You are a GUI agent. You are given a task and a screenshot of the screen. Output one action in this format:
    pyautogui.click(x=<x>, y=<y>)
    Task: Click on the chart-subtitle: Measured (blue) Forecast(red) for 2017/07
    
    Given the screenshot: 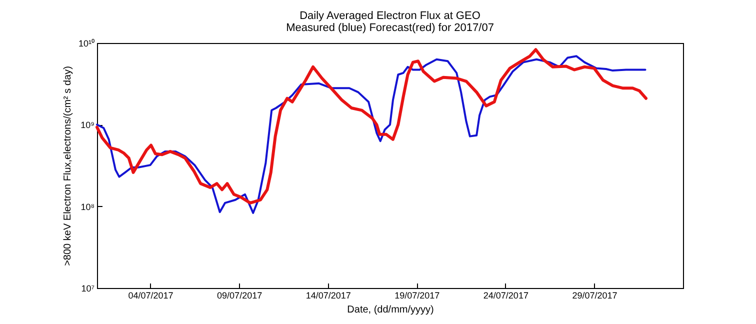 What is the action you would take?
    pyautogui.click(x=390, y=28)
    